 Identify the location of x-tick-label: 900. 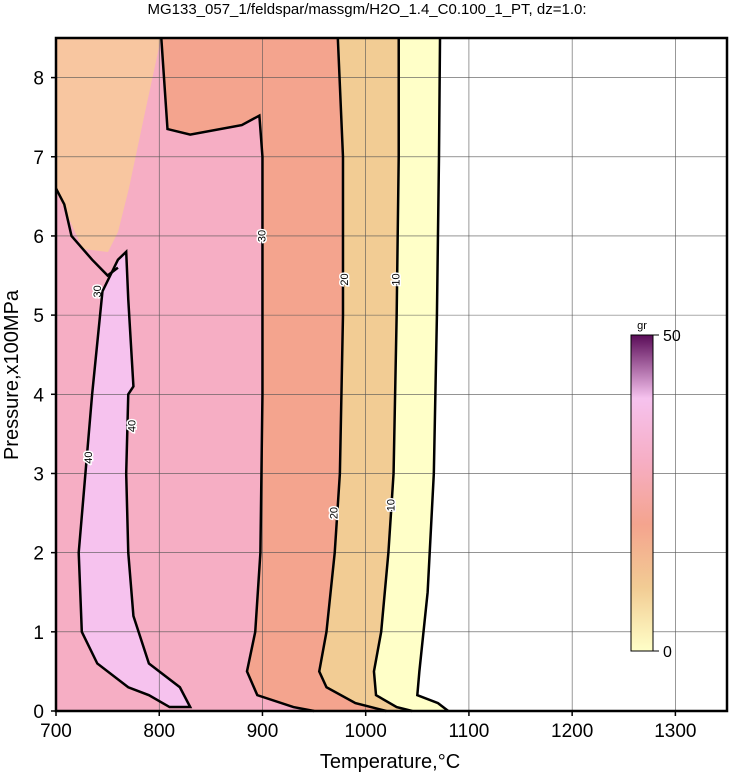
(263, 731).